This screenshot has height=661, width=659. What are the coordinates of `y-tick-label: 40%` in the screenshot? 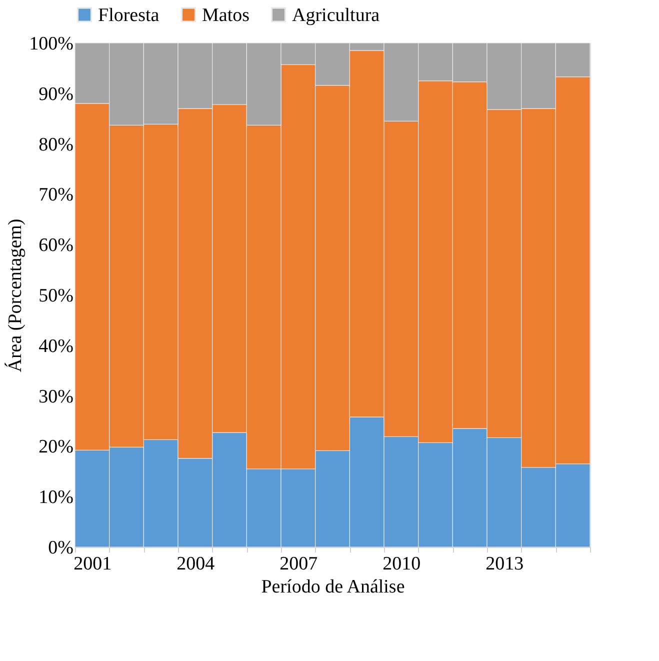 It's located at (56, 346).